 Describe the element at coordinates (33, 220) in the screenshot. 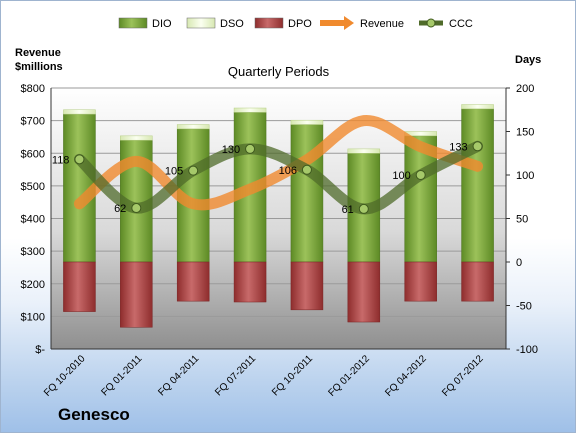

I see `left-tick-label: $400` at that location.